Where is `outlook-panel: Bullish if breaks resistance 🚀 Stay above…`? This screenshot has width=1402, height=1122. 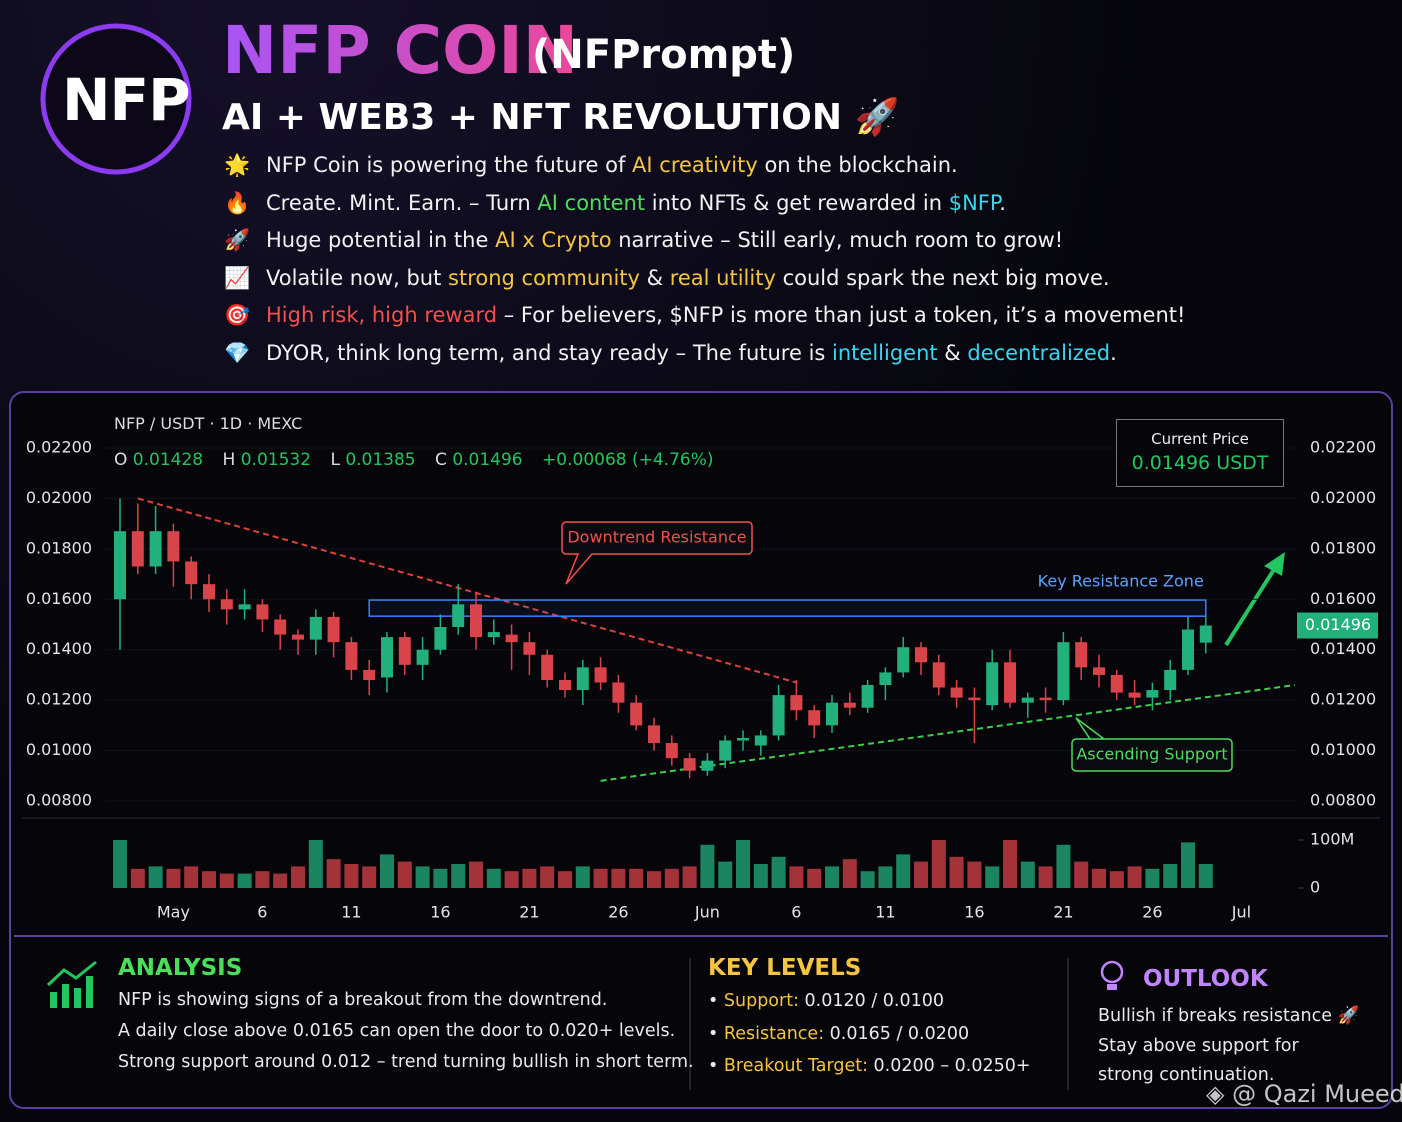 outlook-panel: Bullish if breaks resistance 🚀 Stay above… is located at coordinates (1228, 1046).